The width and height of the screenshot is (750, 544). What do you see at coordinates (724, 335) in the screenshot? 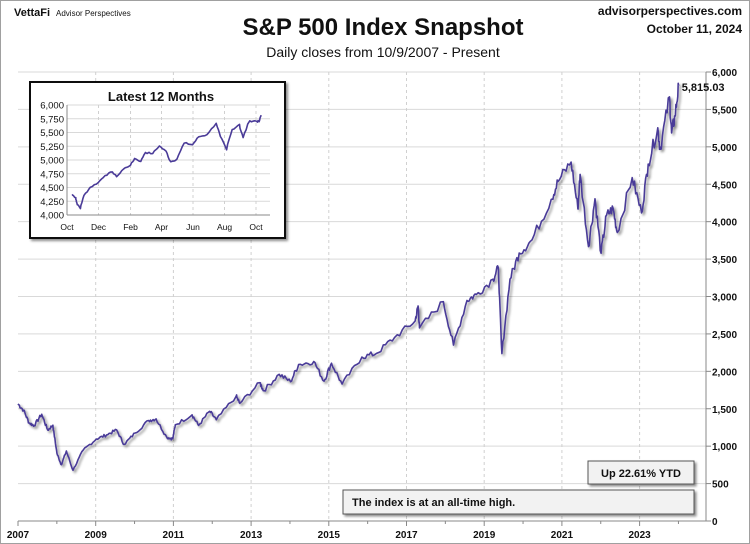
I see `y-tick-label: 2,500` at bounding box center [724, 335].